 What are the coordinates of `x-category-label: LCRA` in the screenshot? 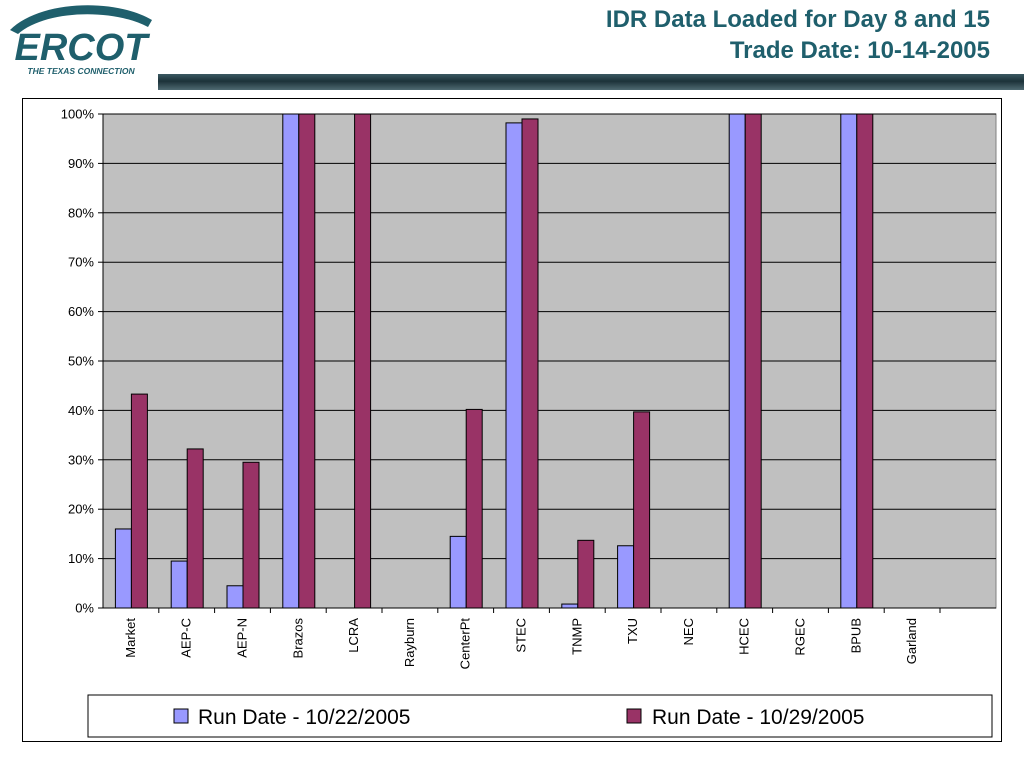 It's located at (353, 635).